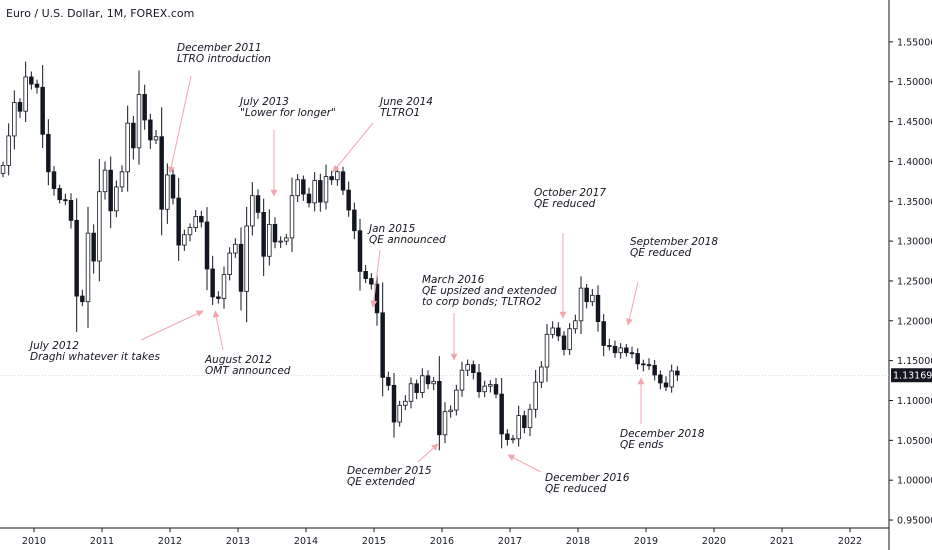 Image resolution: width=932 pixels, height=550 pixels. Describe the element at coordinates (374, 541) in the screenshot. I see `x-tick-label: 2015` at that location.